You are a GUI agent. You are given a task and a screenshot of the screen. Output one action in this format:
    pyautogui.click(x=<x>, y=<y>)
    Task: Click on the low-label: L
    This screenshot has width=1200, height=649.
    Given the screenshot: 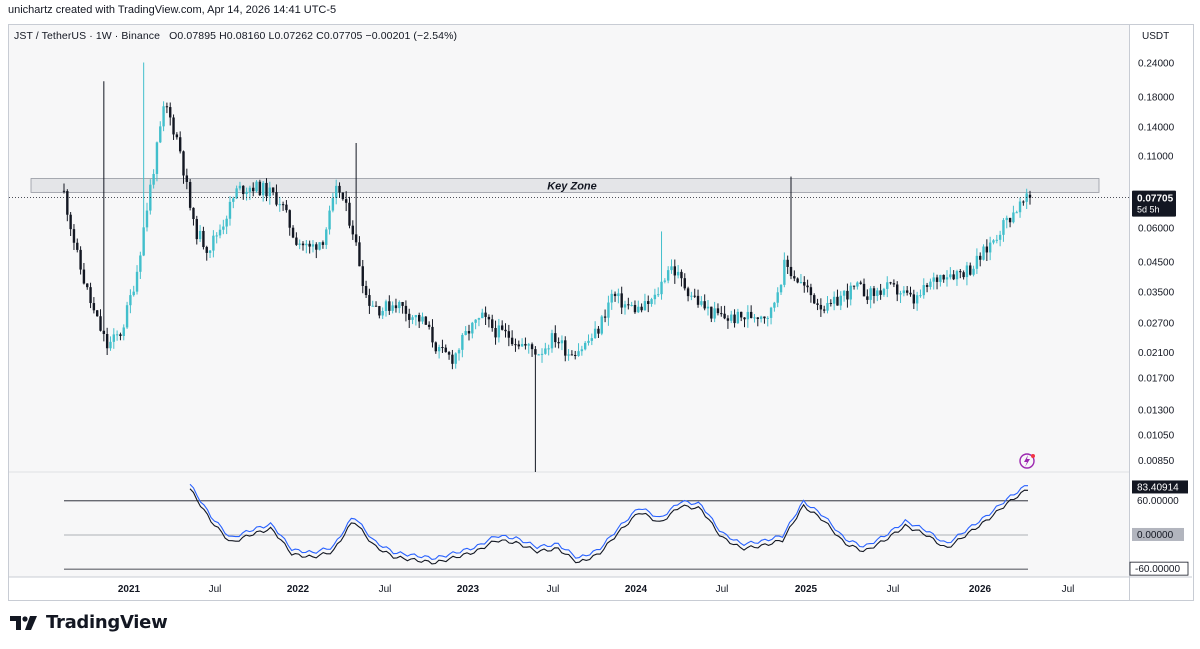 What is the action you would take?
    pyautogui.click(x=271, y=36)
    